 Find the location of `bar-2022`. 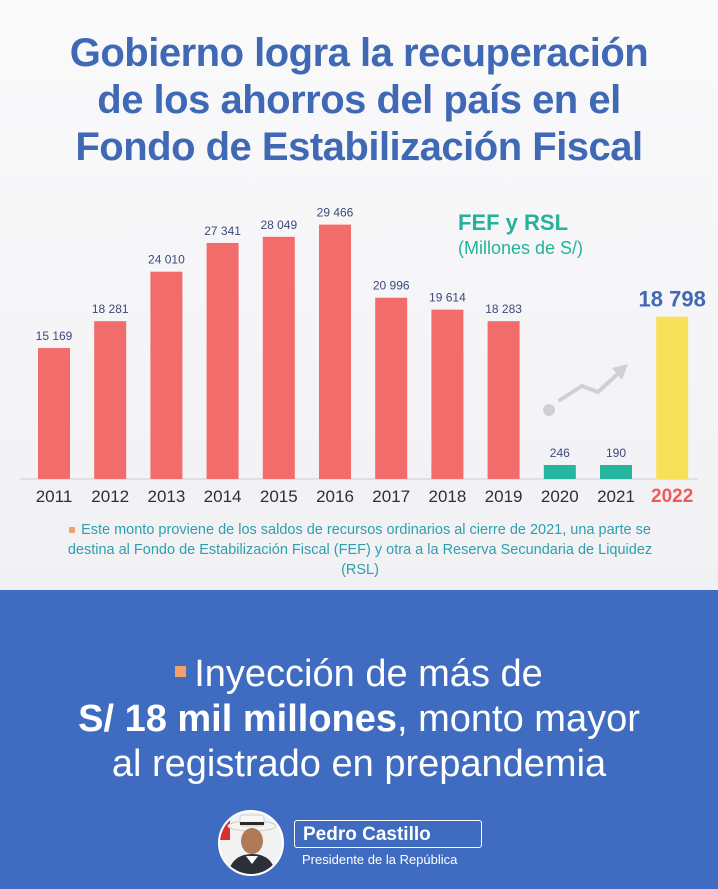

bar-2022 is located at coordinates (672, 397).